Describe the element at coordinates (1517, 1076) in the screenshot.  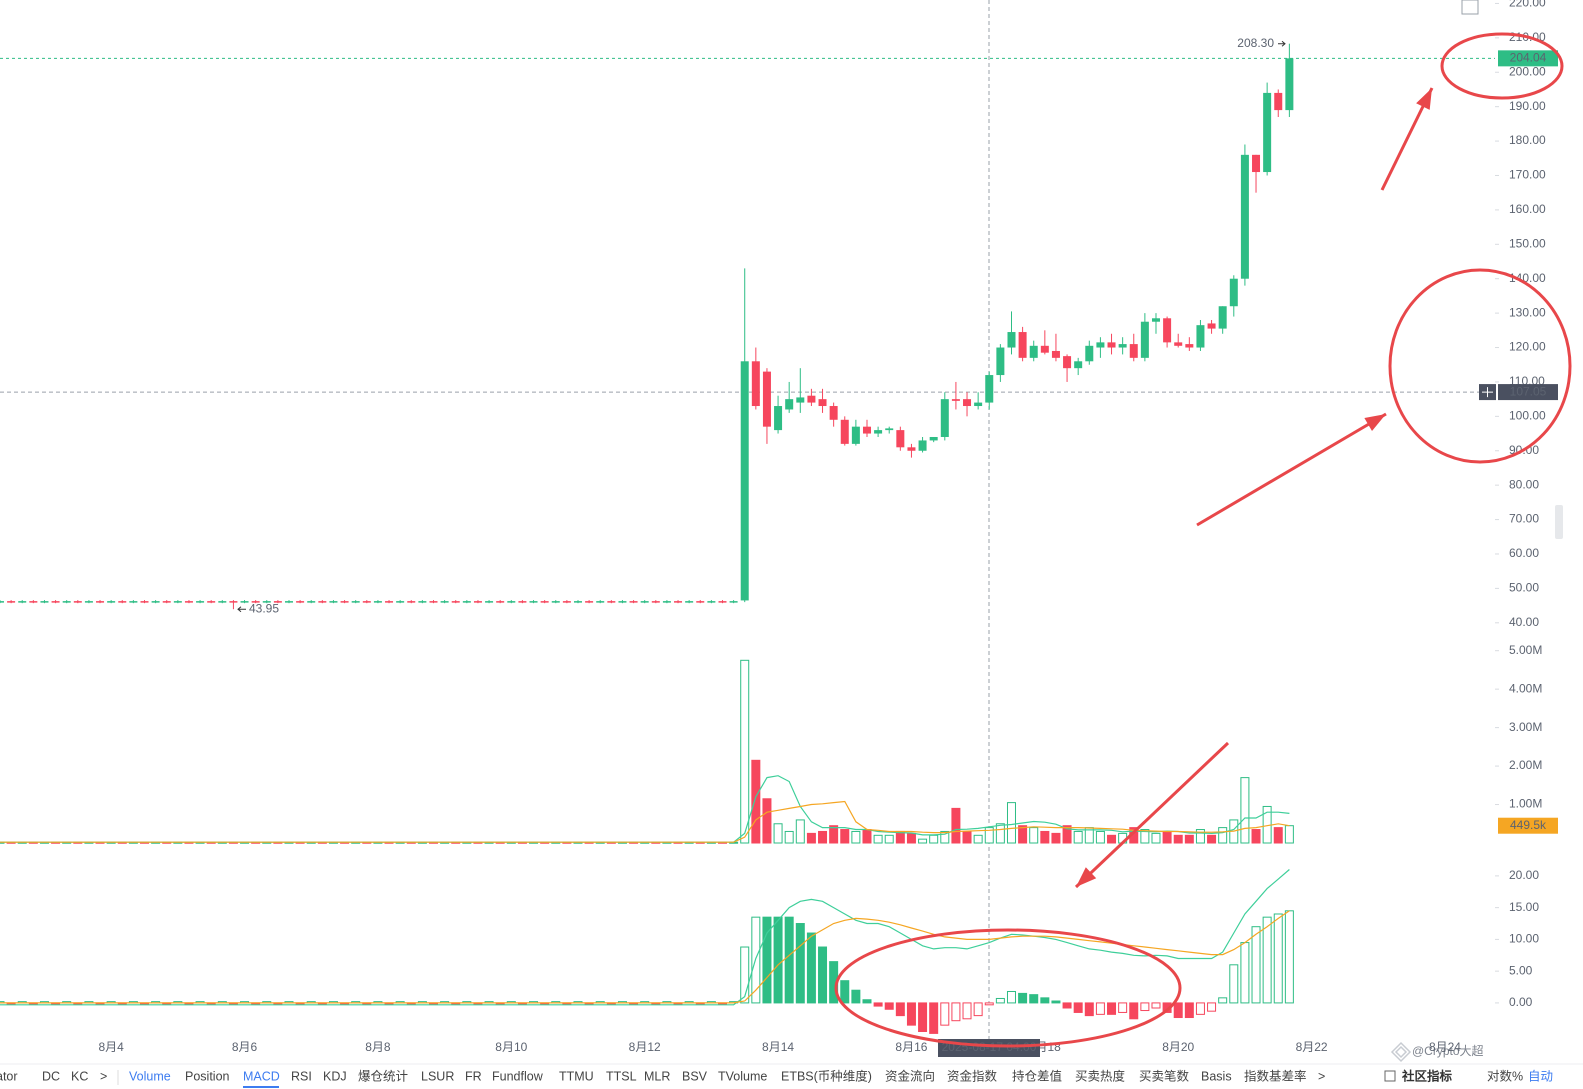
I see `toolbar-option: %` at that location.